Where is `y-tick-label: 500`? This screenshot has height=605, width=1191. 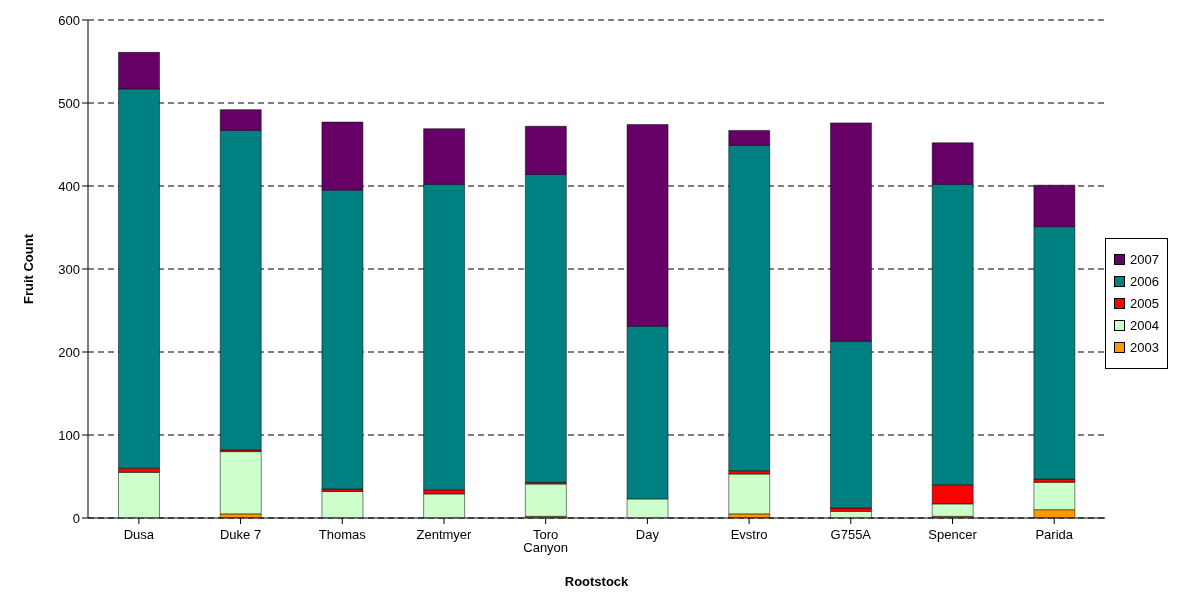
y-tick-label: 500 is located at coordinates (69, 103).